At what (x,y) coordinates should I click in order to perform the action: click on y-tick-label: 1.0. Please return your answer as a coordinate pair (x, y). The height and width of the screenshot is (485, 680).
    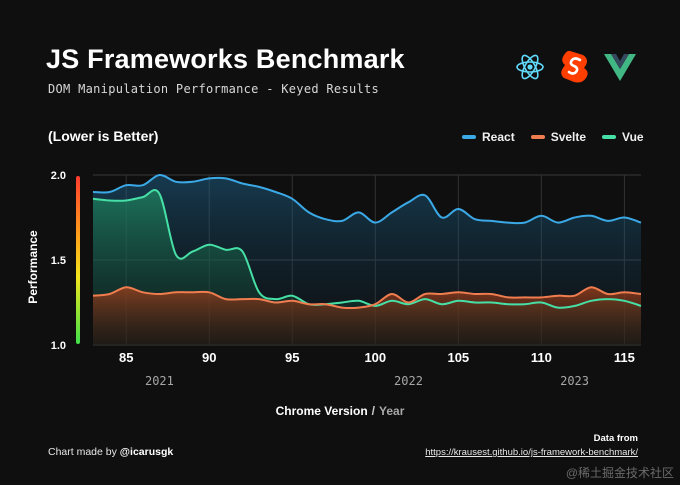
    Looking at the image, I should click on (58, 346).